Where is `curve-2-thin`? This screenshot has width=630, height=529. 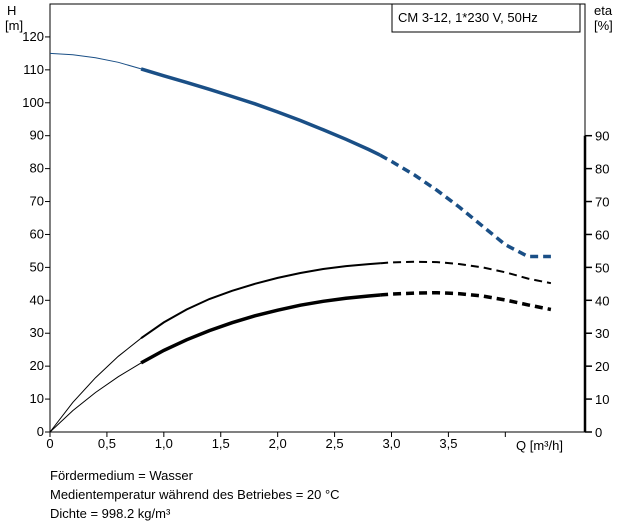 curve-2-thin is located at coordinates (215, 363).